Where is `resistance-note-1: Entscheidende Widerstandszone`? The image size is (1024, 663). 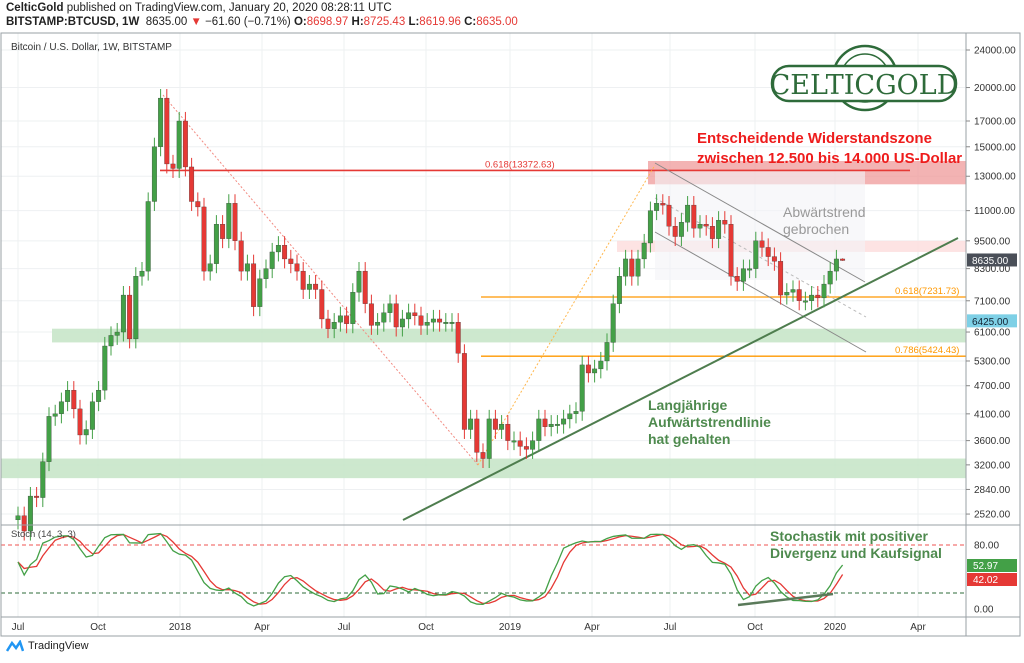 resistance-note-1: Entscheidende Widerstandszone is located at coordinates (814, 138).